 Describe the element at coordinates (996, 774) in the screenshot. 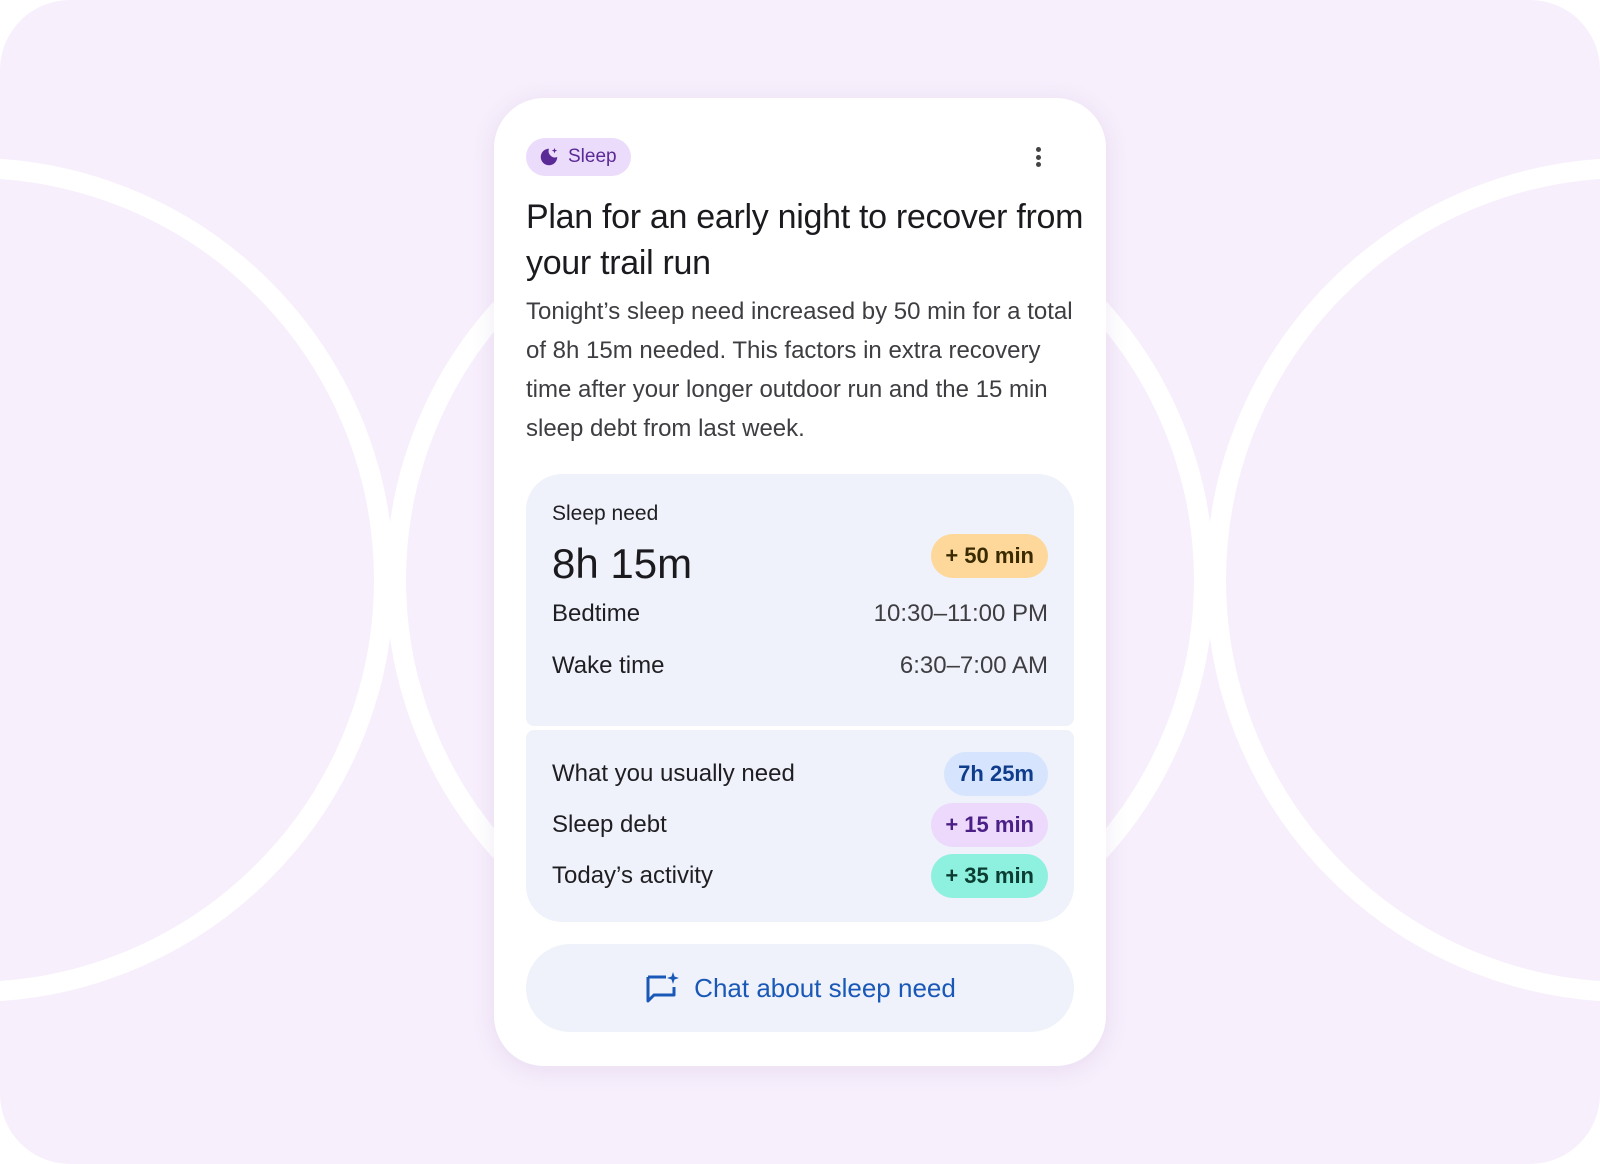

I see `usual-need-badge: 7h 25m` at that location.